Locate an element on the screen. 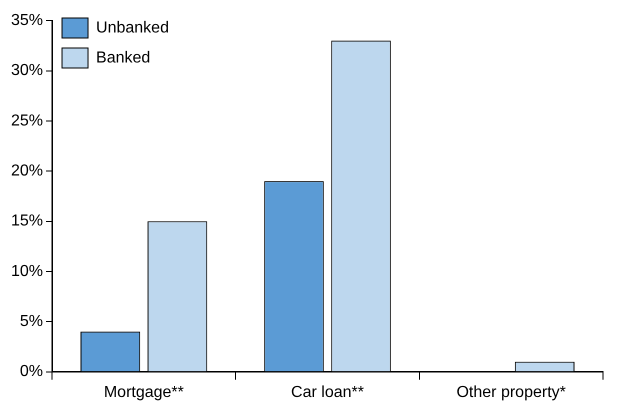  legend-label: Banked is located at coordinates (123, 57).